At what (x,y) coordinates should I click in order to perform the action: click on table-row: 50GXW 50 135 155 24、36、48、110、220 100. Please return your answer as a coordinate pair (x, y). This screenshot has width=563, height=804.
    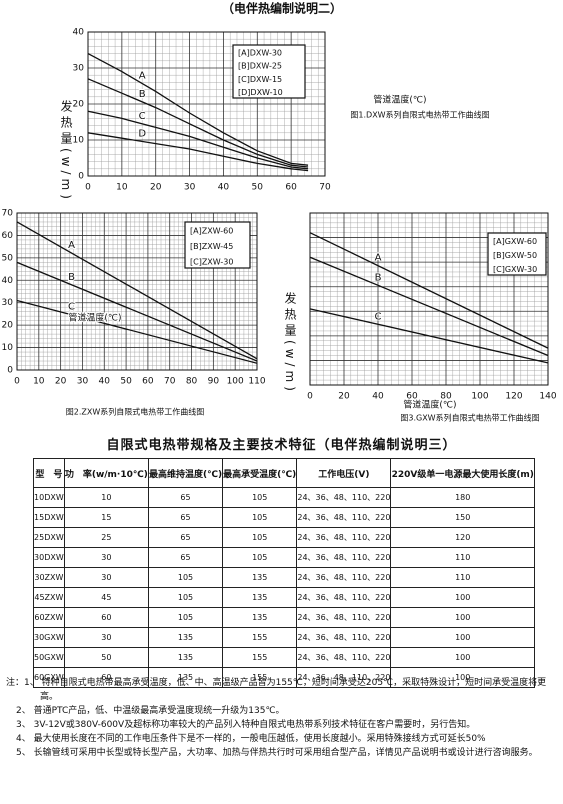
    Looking at the image, I should click on (284, 657).